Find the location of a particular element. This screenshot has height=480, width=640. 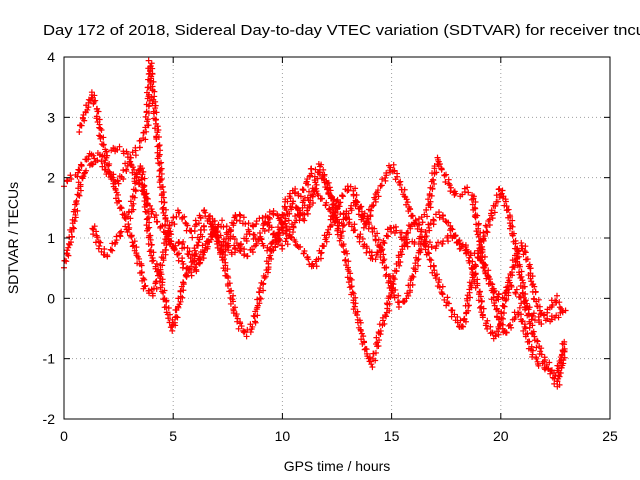

x-tick-label: 25 is located at coordinates (610, 436).